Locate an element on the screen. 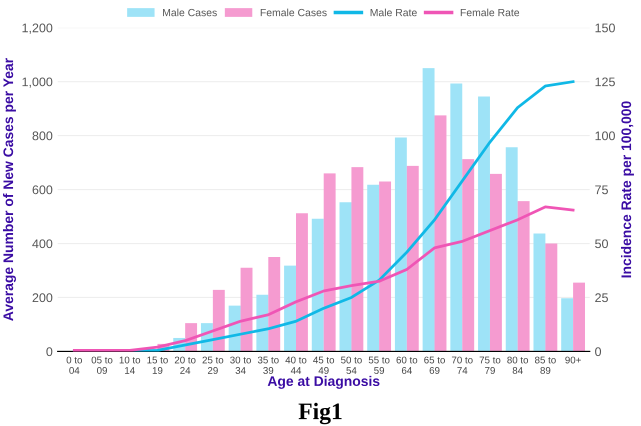 The image size is (641, 426). legend-label: Female Rate is located at coordinates (490, 12).